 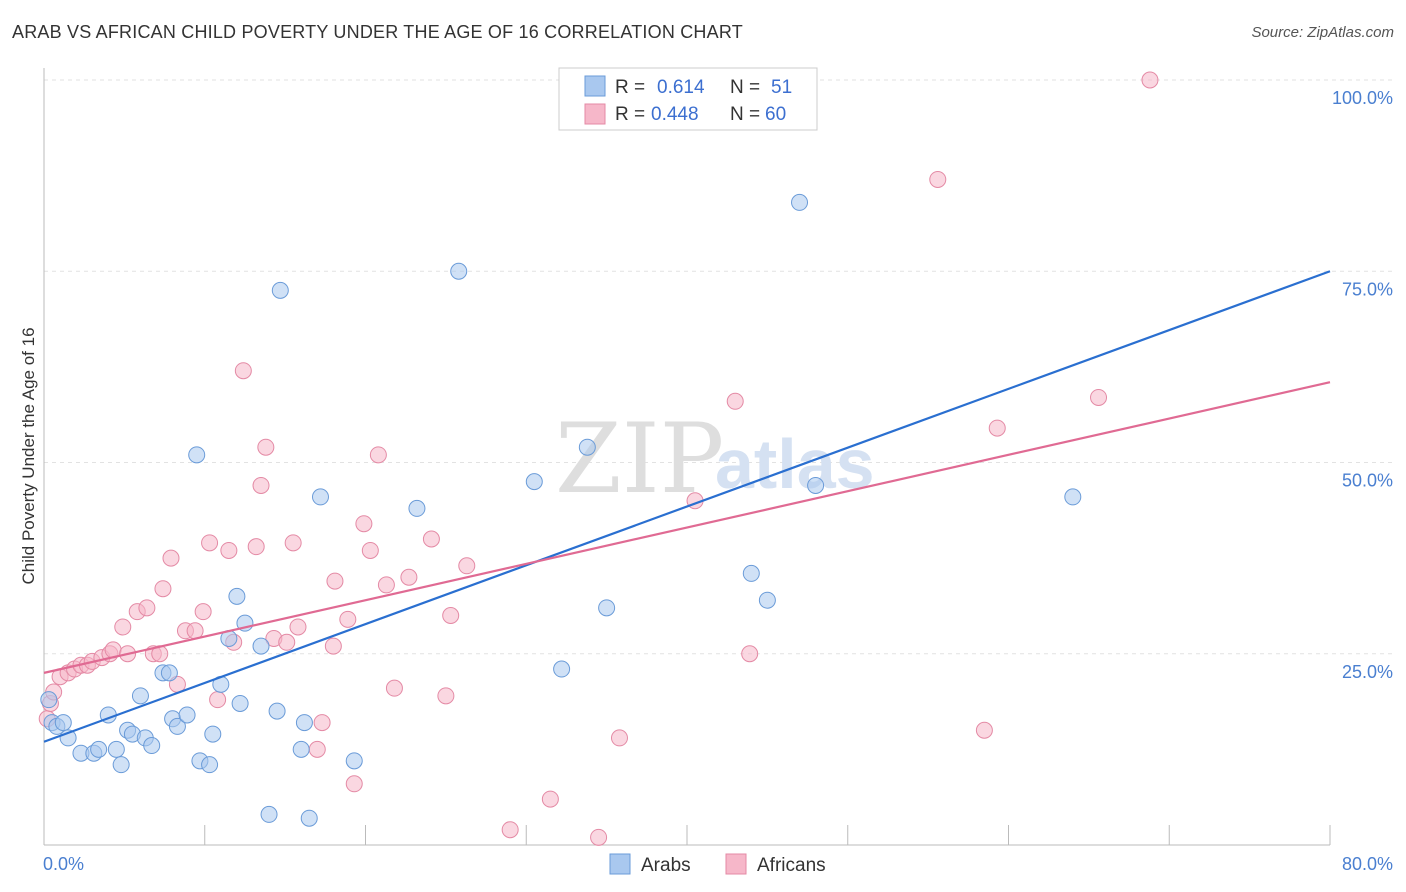 I want to click on x-tick-label-max: 80.0%, so click(x=1367, y=864).